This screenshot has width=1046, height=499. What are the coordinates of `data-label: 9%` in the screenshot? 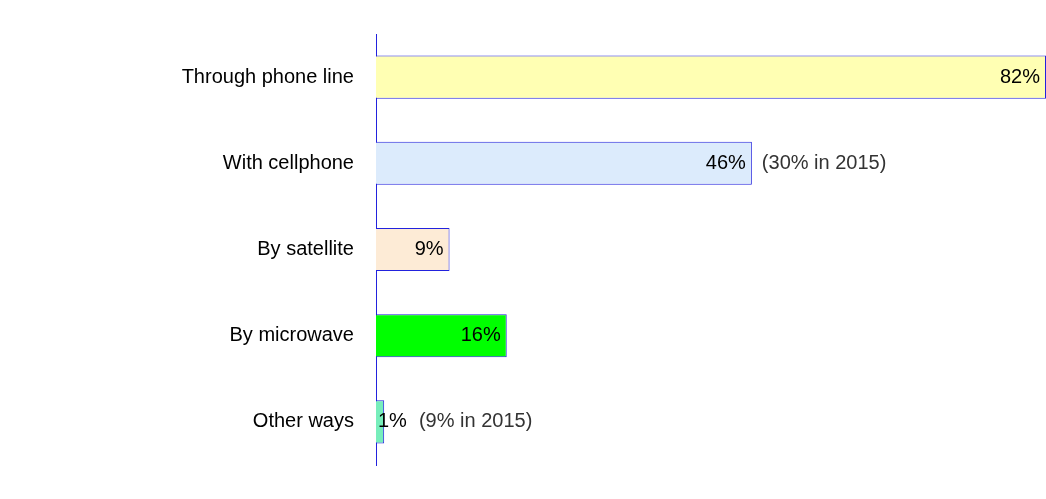 It's located at (429, 248).